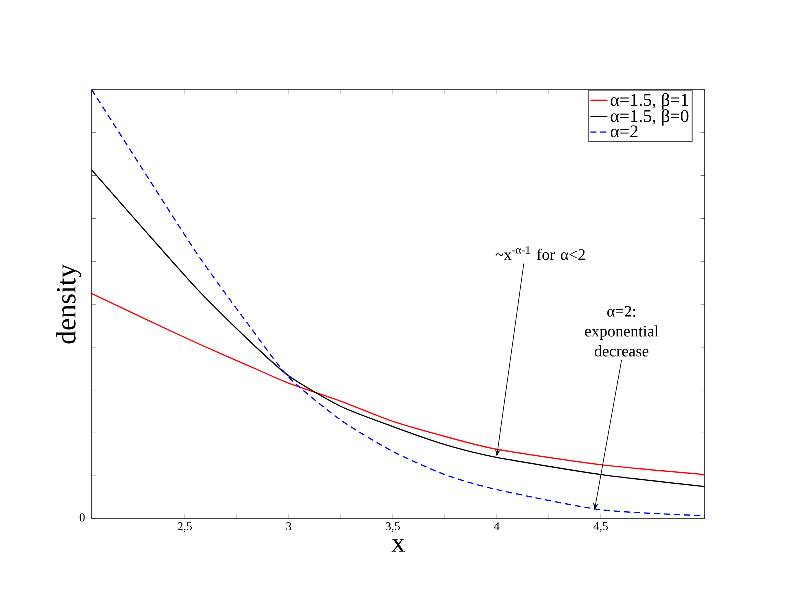 The image size is (792, 612). What do you see at coordinates (649, 118) in the screenshot?
I see `legend-label: α=1.5, β=0` at bounding box center [649, 118].